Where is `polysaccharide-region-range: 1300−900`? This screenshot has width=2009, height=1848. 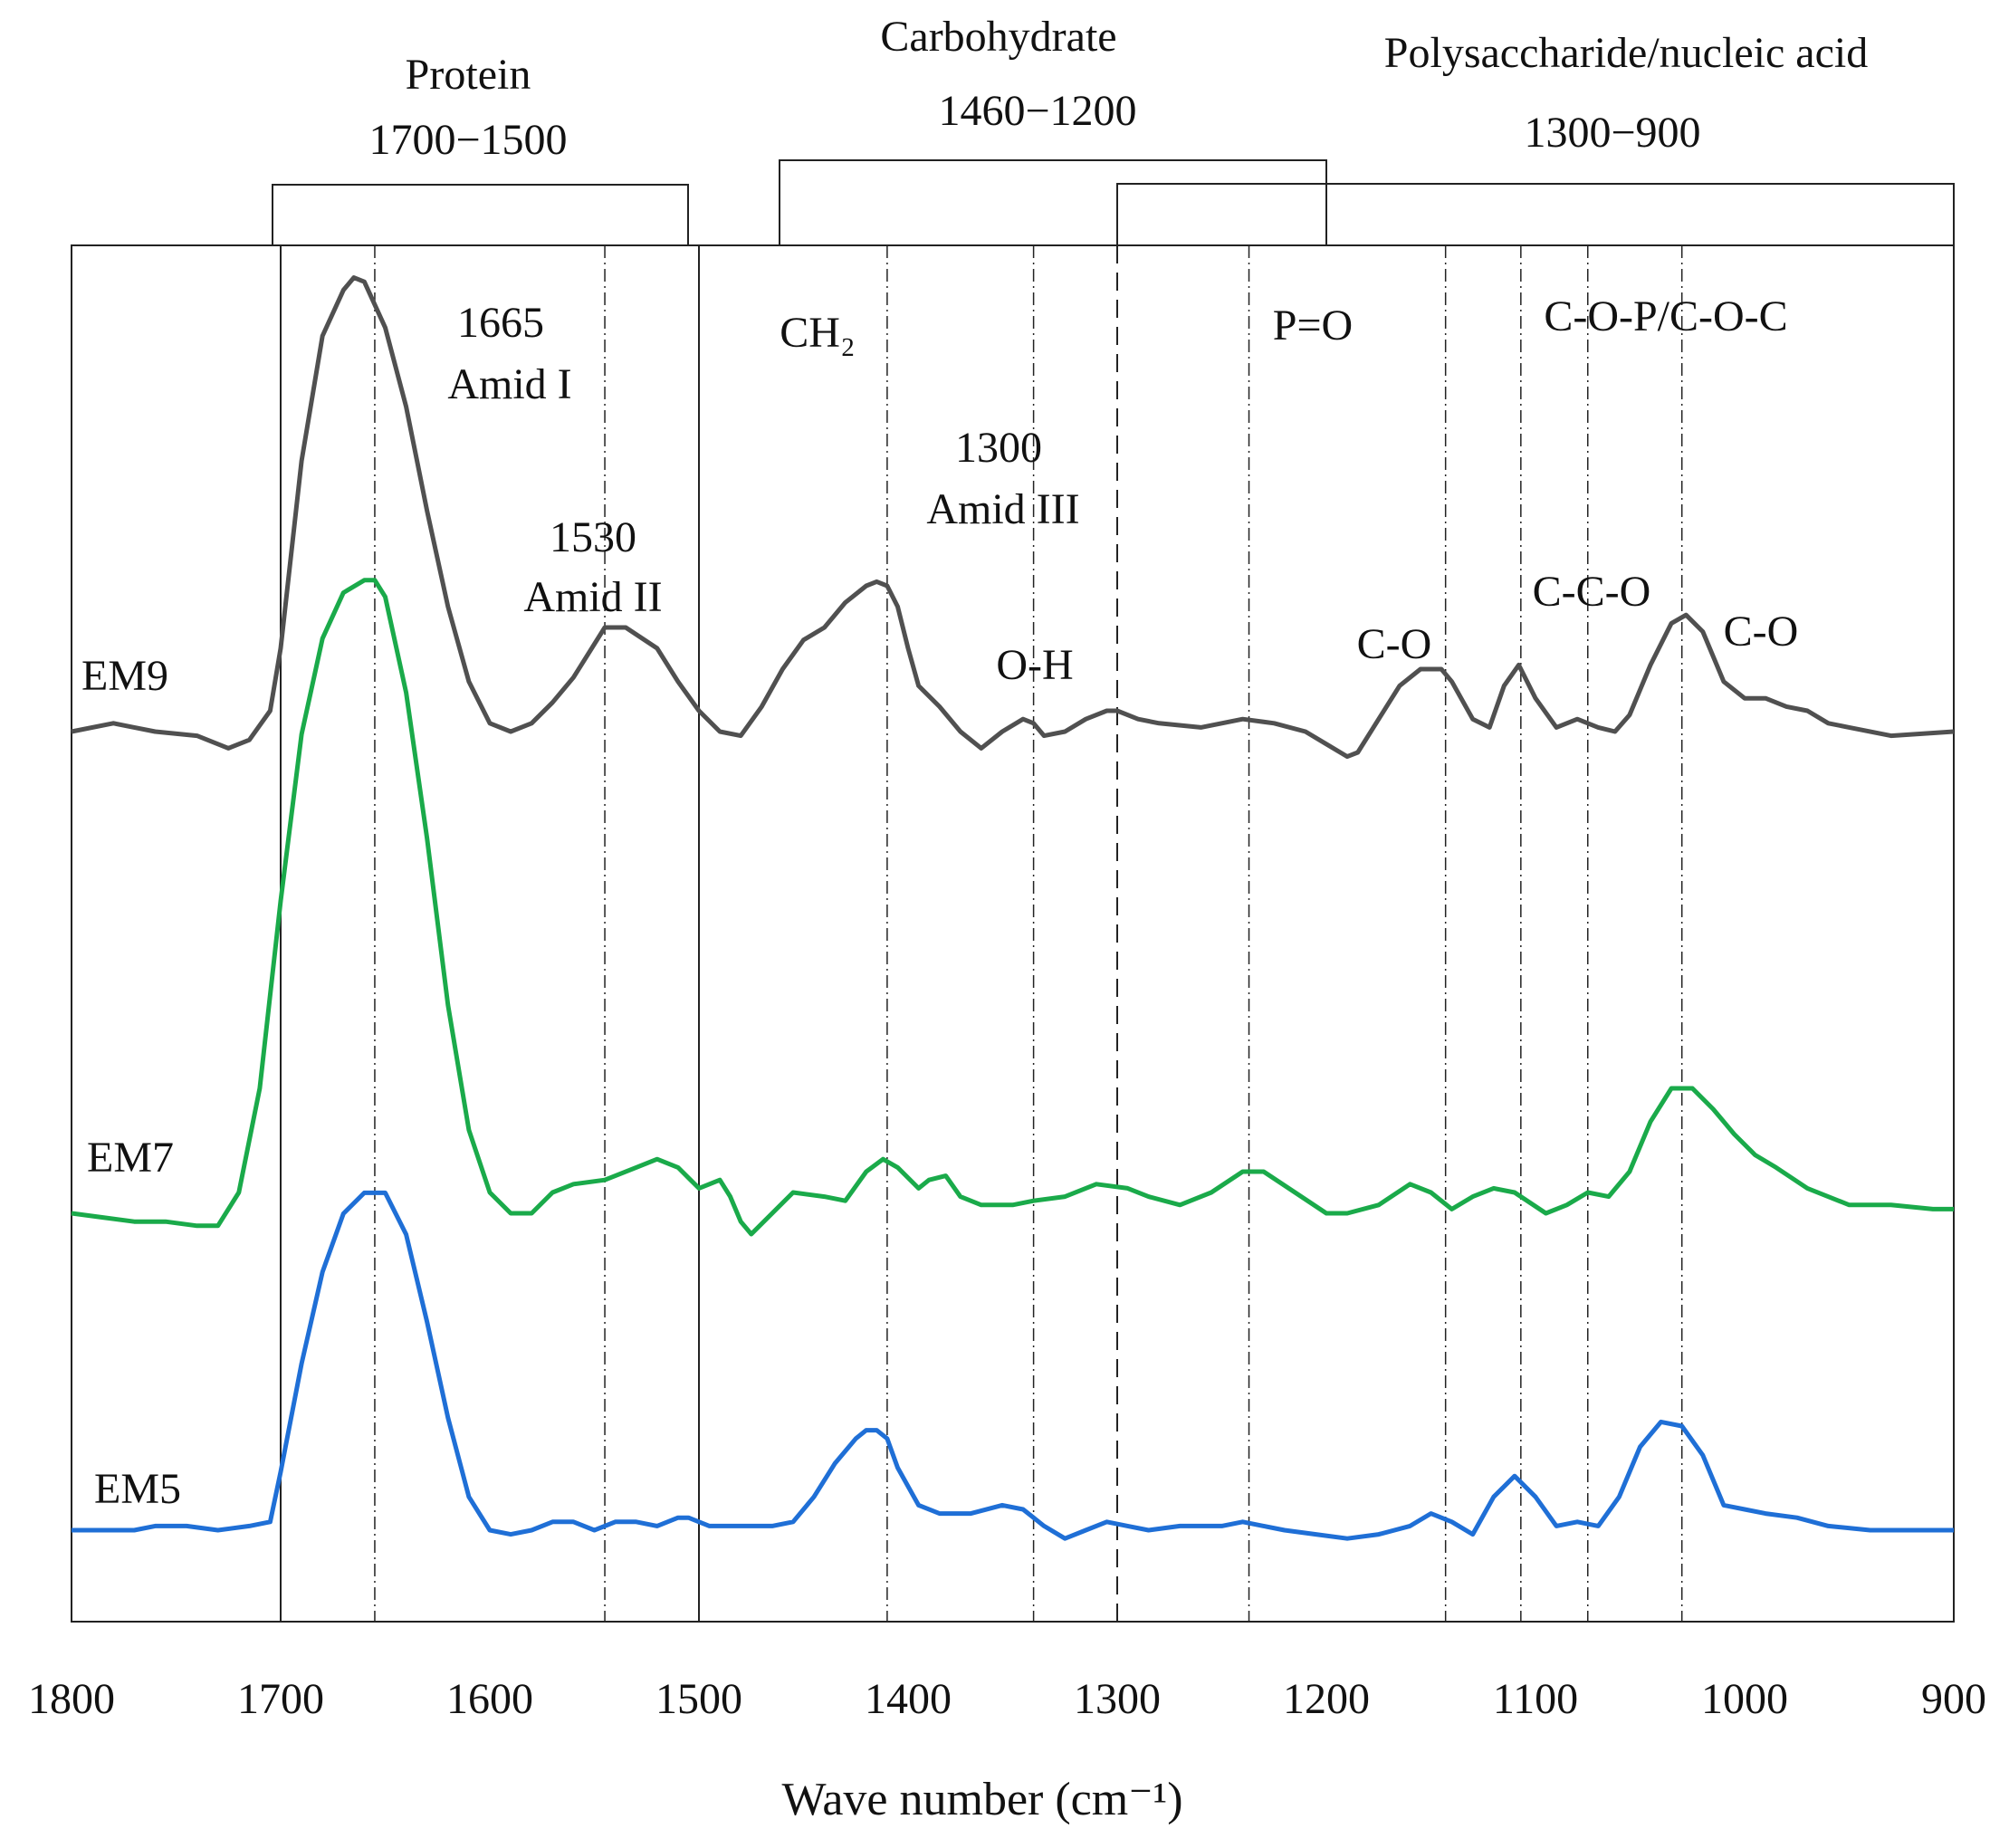
polysaccharide-region-range: 1300−900 is located at coordinates (1612, 133).